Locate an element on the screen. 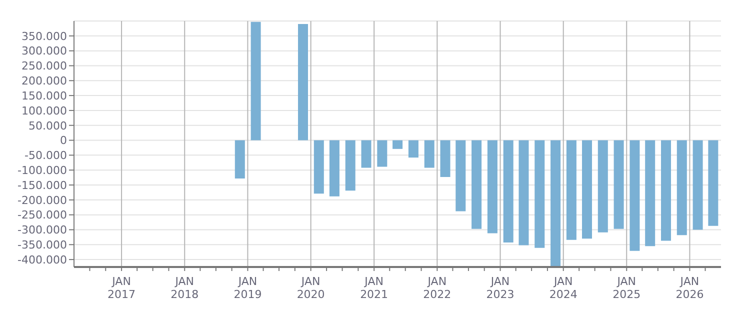 This screenshot has height=313, width=751. x-tick-label: JAN 2018 is located at coordinates (184, 288).